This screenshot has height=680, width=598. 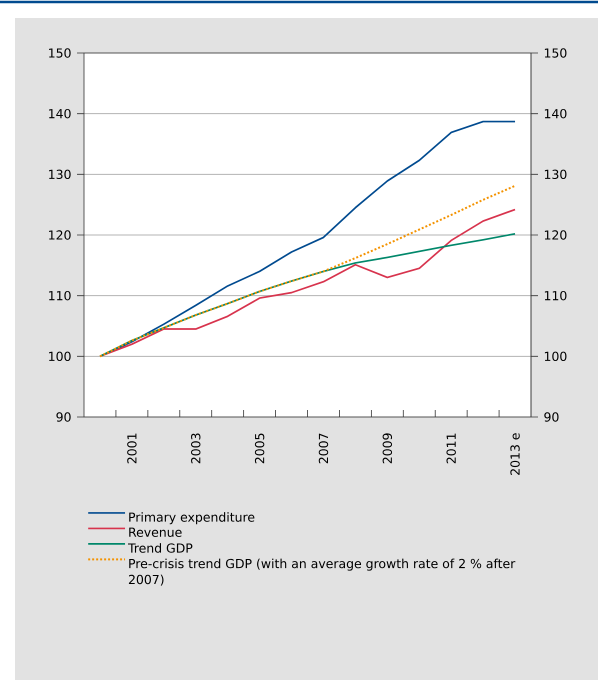 I want to click on y-tick-label: 90, so click(x=63, y=417).